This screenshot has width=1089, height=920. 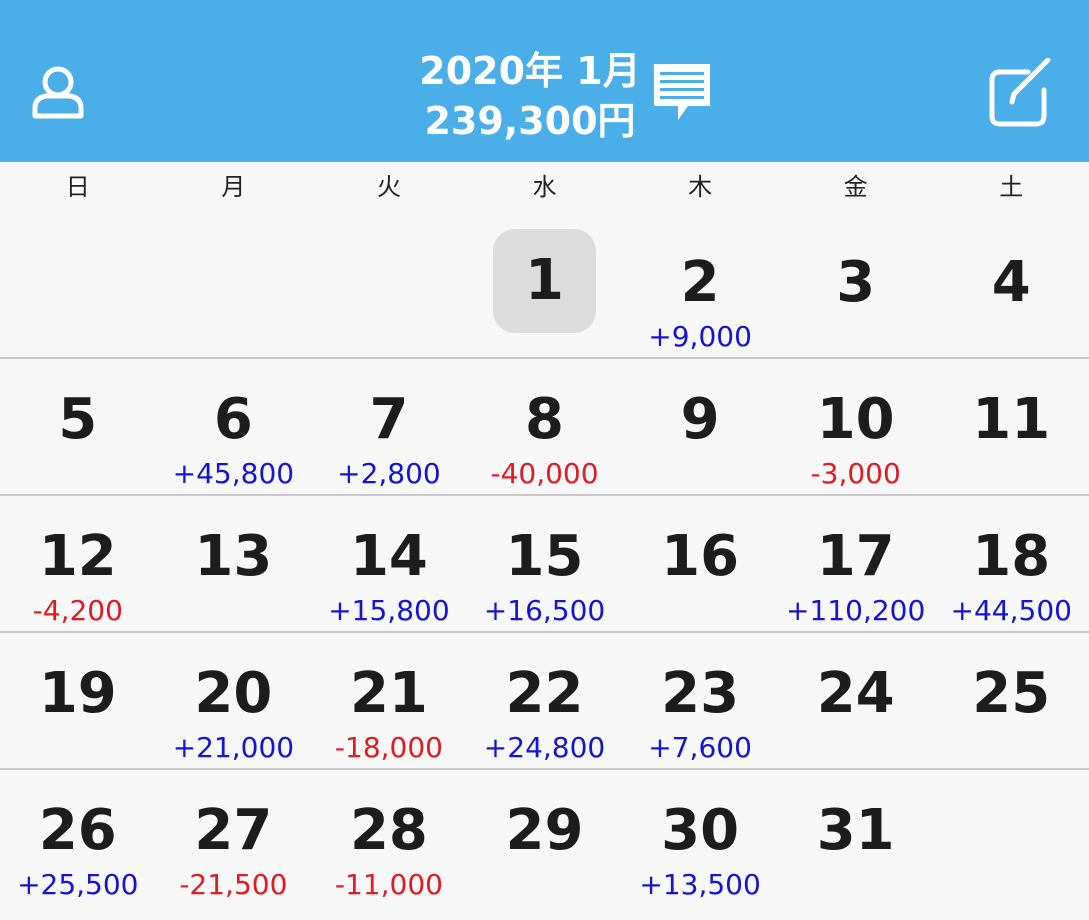 I want to click on day-amount: +45,800, so click(x=233, y=473).